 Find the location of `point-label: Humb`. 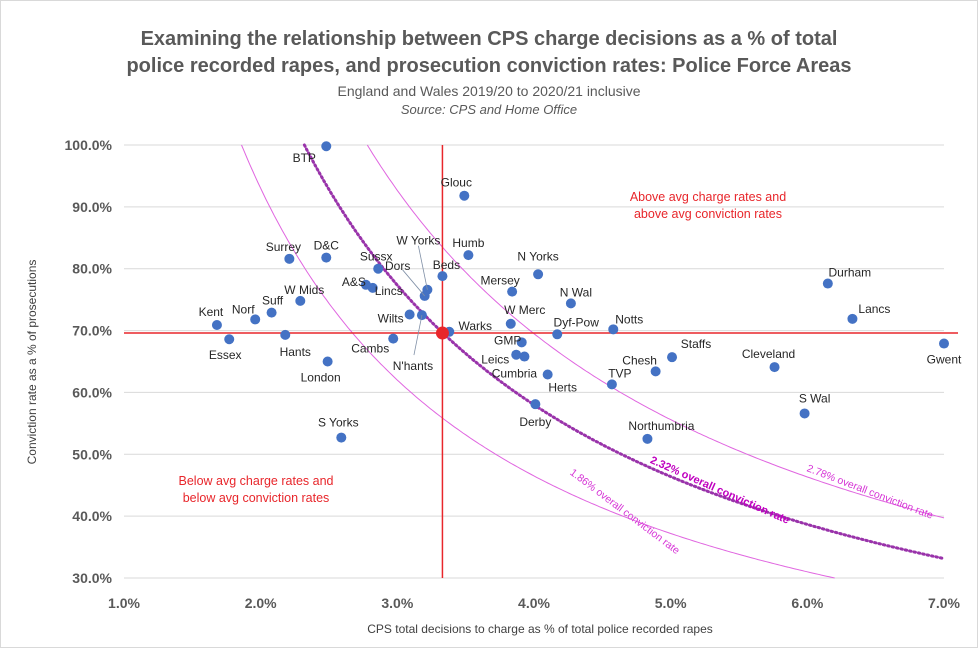

point-label: Humb is located at coordinates (468, 243).